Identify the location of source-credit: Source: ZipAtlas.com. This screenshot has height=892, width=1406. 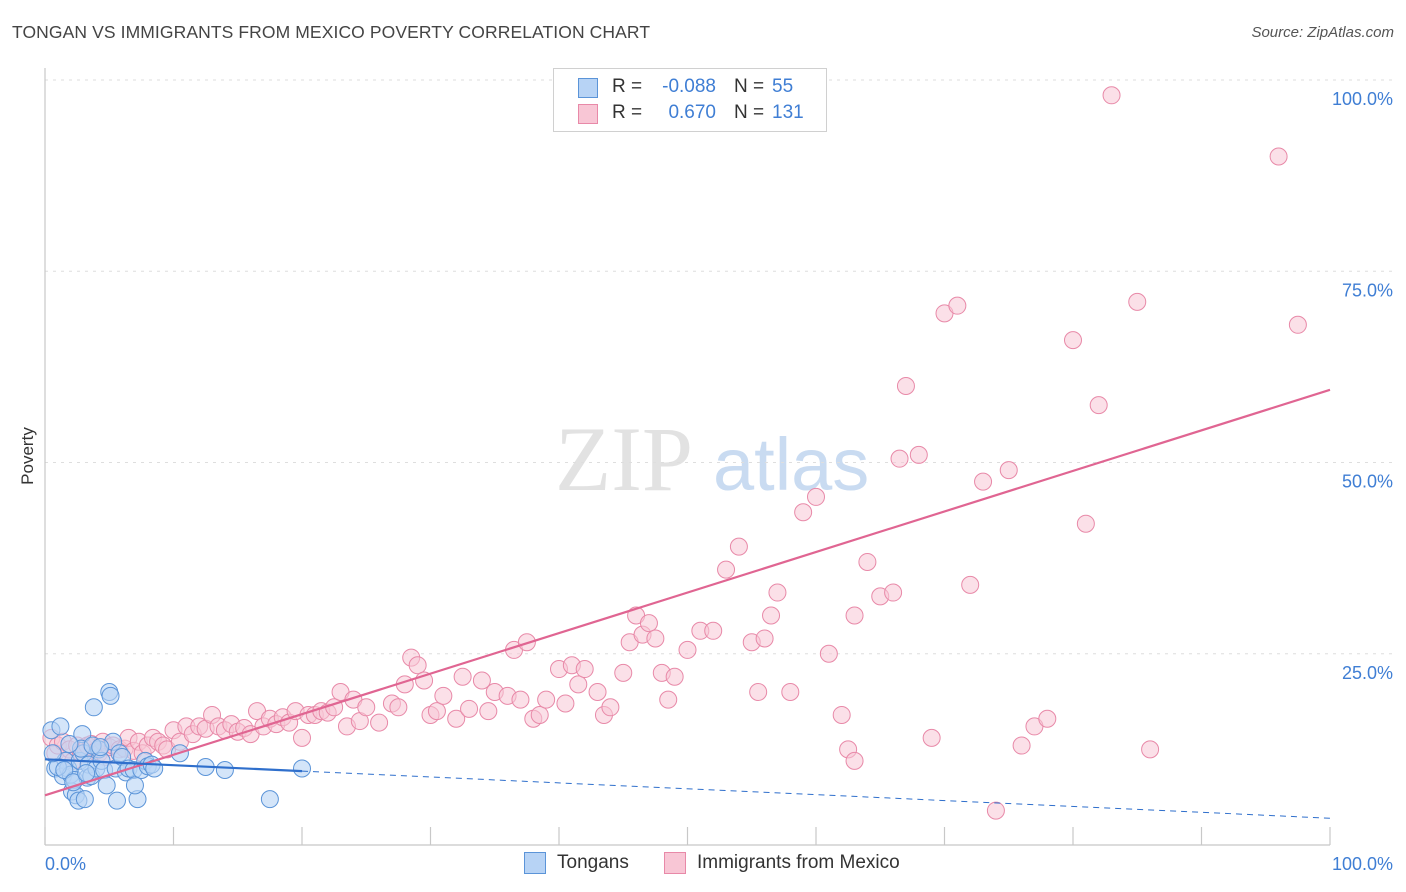
(1322, 32).